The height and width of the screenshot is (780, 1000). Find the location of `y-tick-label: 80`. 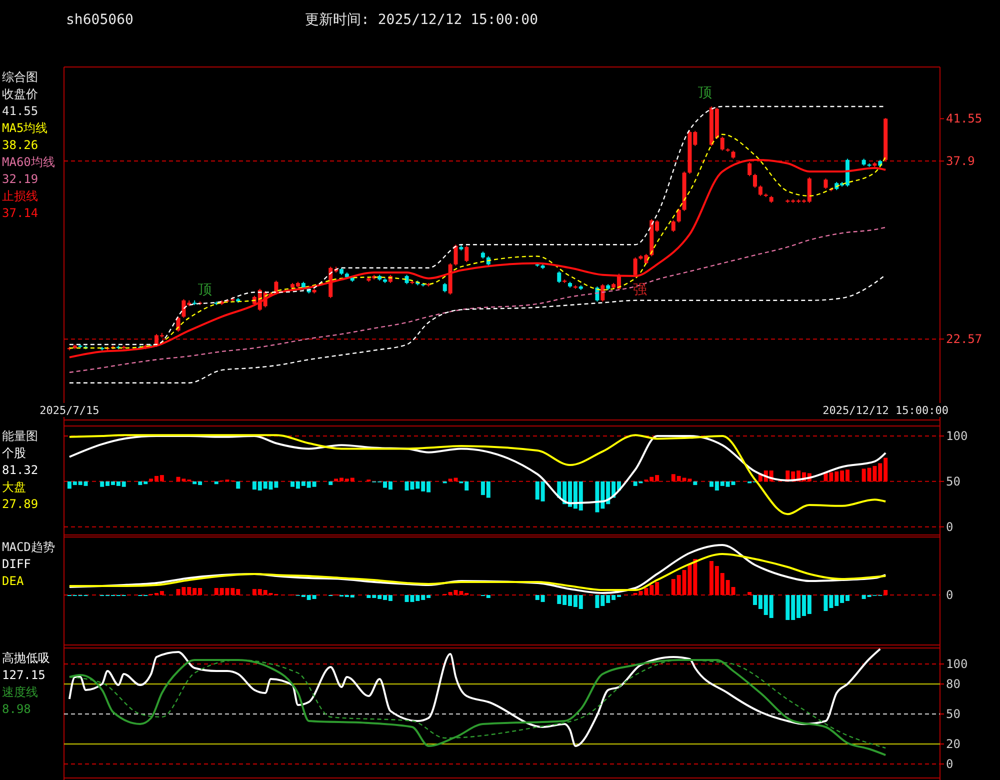

y-tick-label: 80 is located at coordinates (953, 684).